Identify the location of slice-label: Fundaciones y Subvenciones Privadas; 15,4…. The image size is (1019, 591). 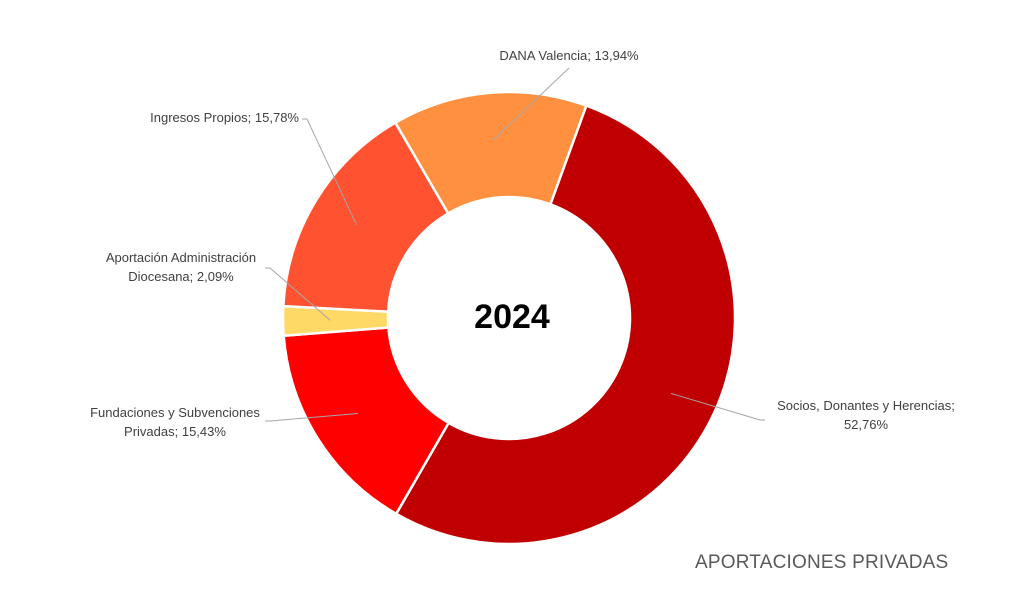
(175, 422).